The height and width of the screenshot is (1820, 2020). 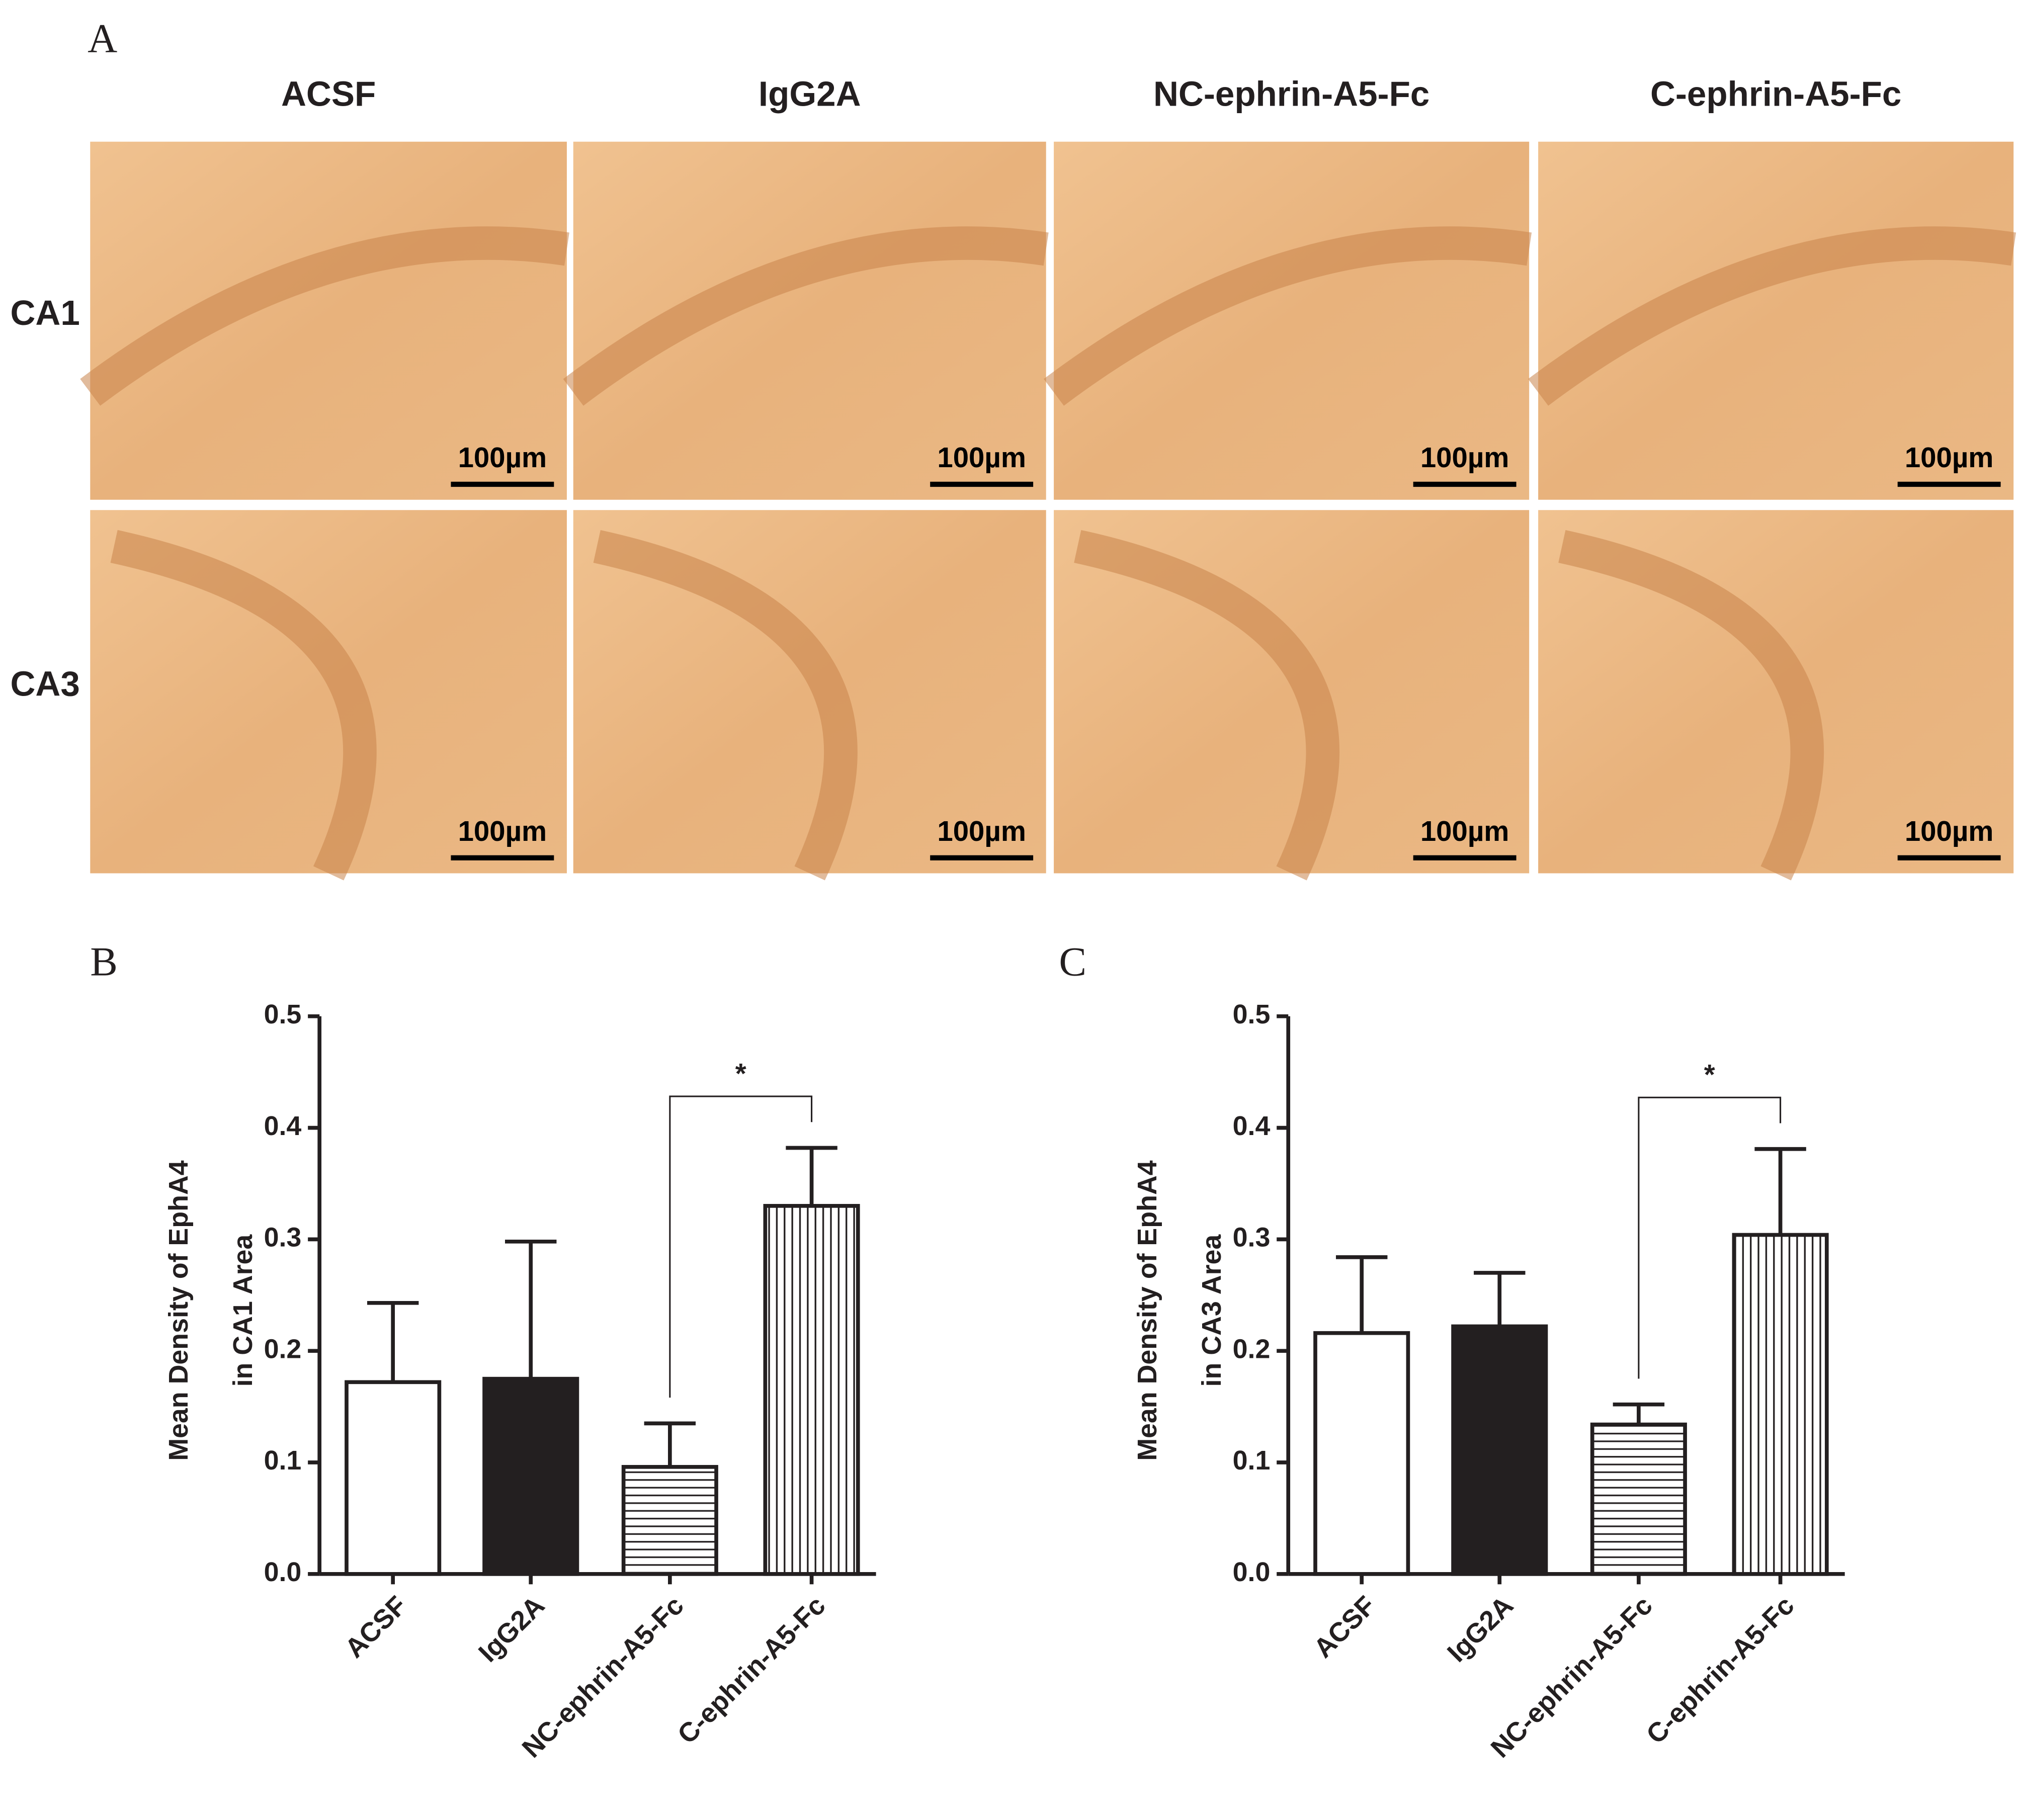 What do you see at coordinates (810, 93) in the screenshot?
I see `column-header: IgG2A` at bounding box center [810, 93].